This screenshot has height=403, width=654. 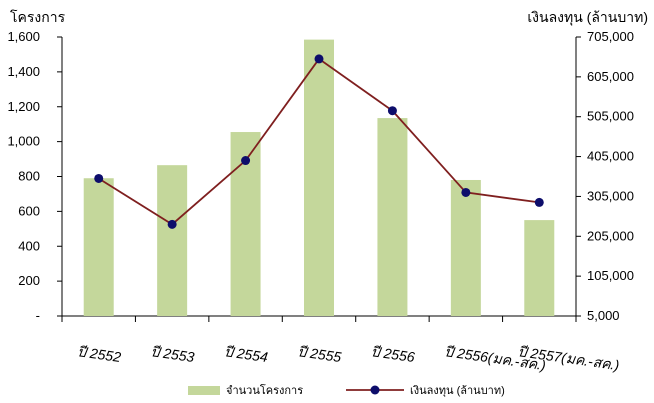 I want to click on legend-bar-label: จำนวนโครงการ, so click(x=264, y=390).